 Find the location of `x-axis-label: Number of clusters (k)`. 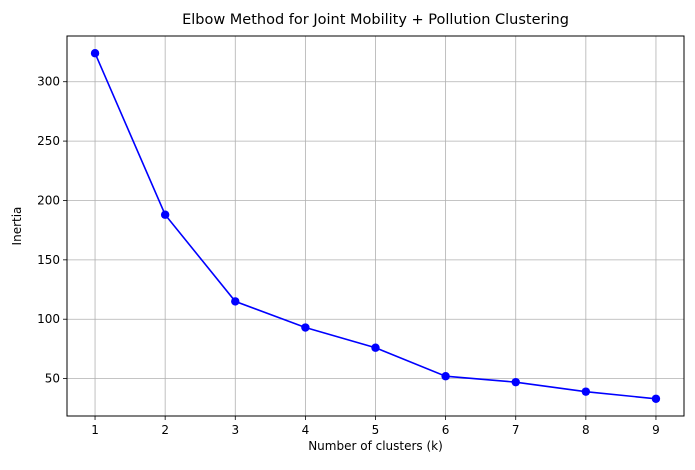

x-axis-label: Number of clusters (k) is located at coordinates (375, 446).